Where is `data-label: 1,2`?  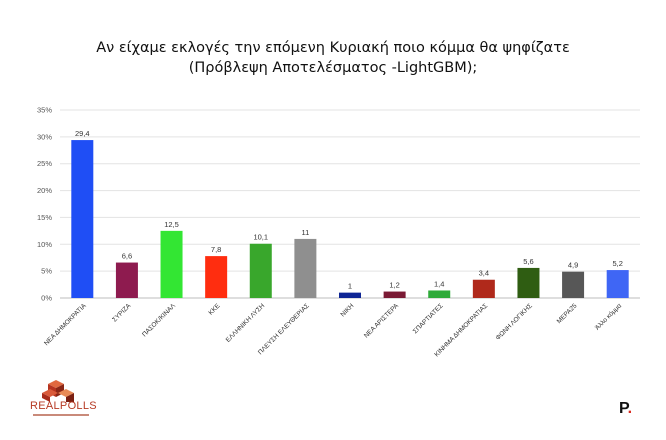 data-label: 1,2 is located at coordinates (394, 285).